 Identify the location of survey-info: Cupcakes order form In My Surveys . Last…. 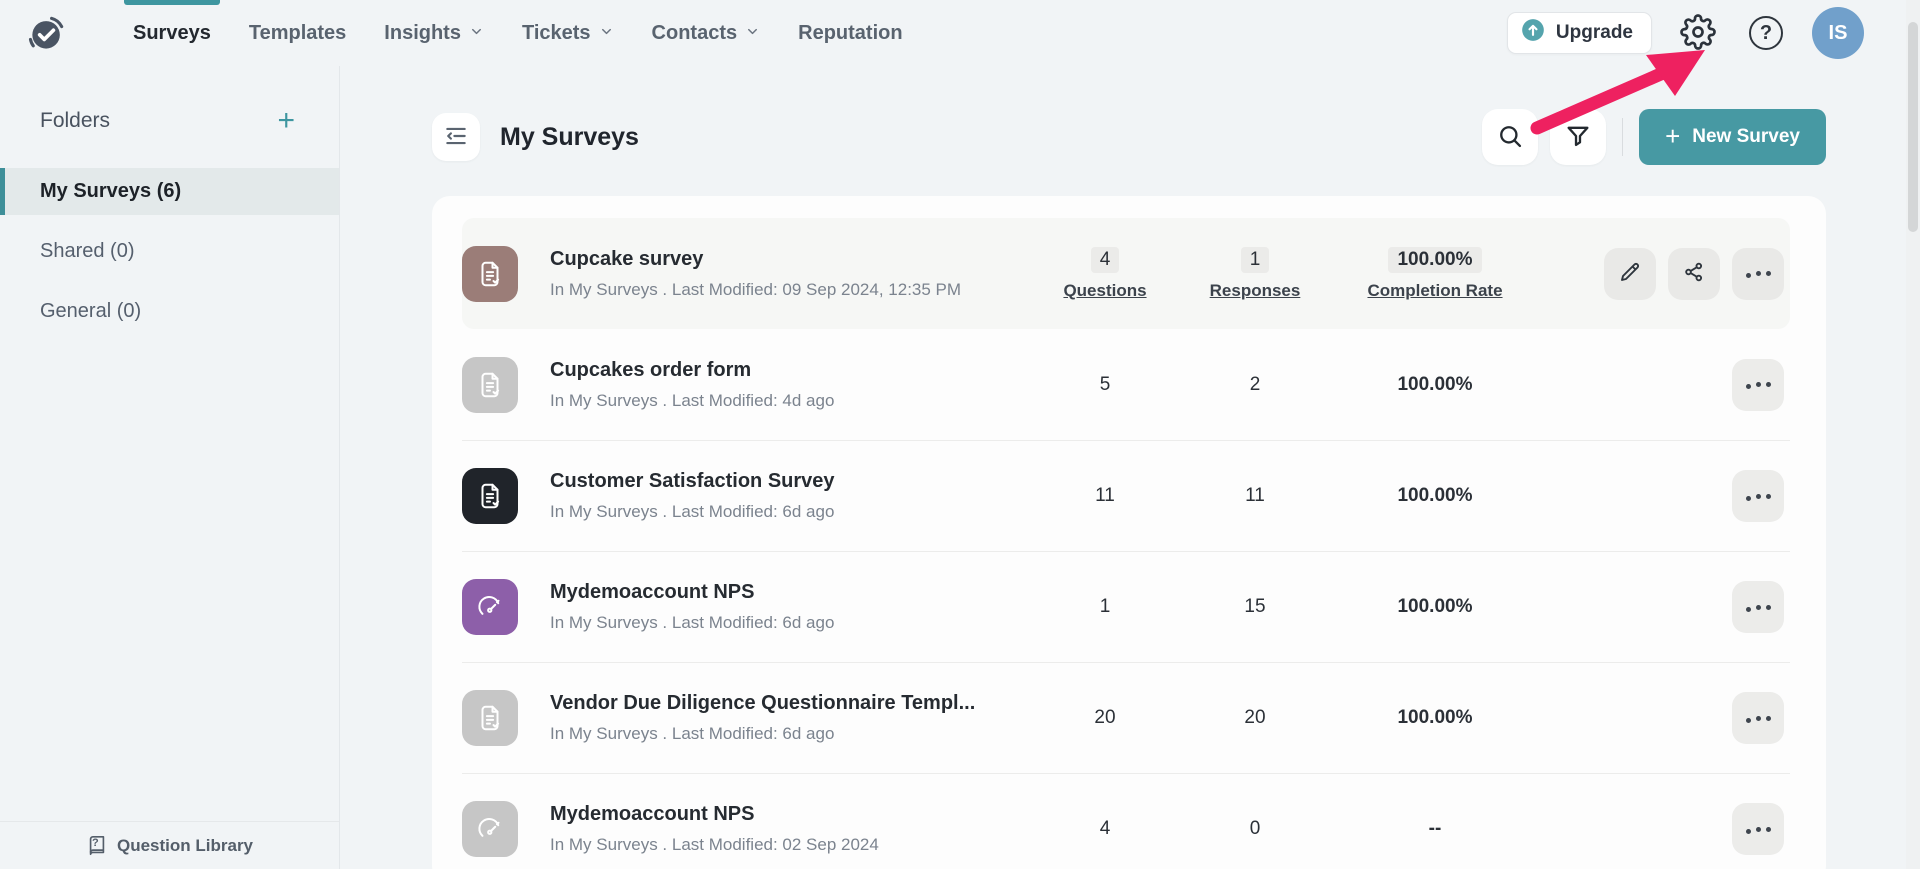
(790, 385).